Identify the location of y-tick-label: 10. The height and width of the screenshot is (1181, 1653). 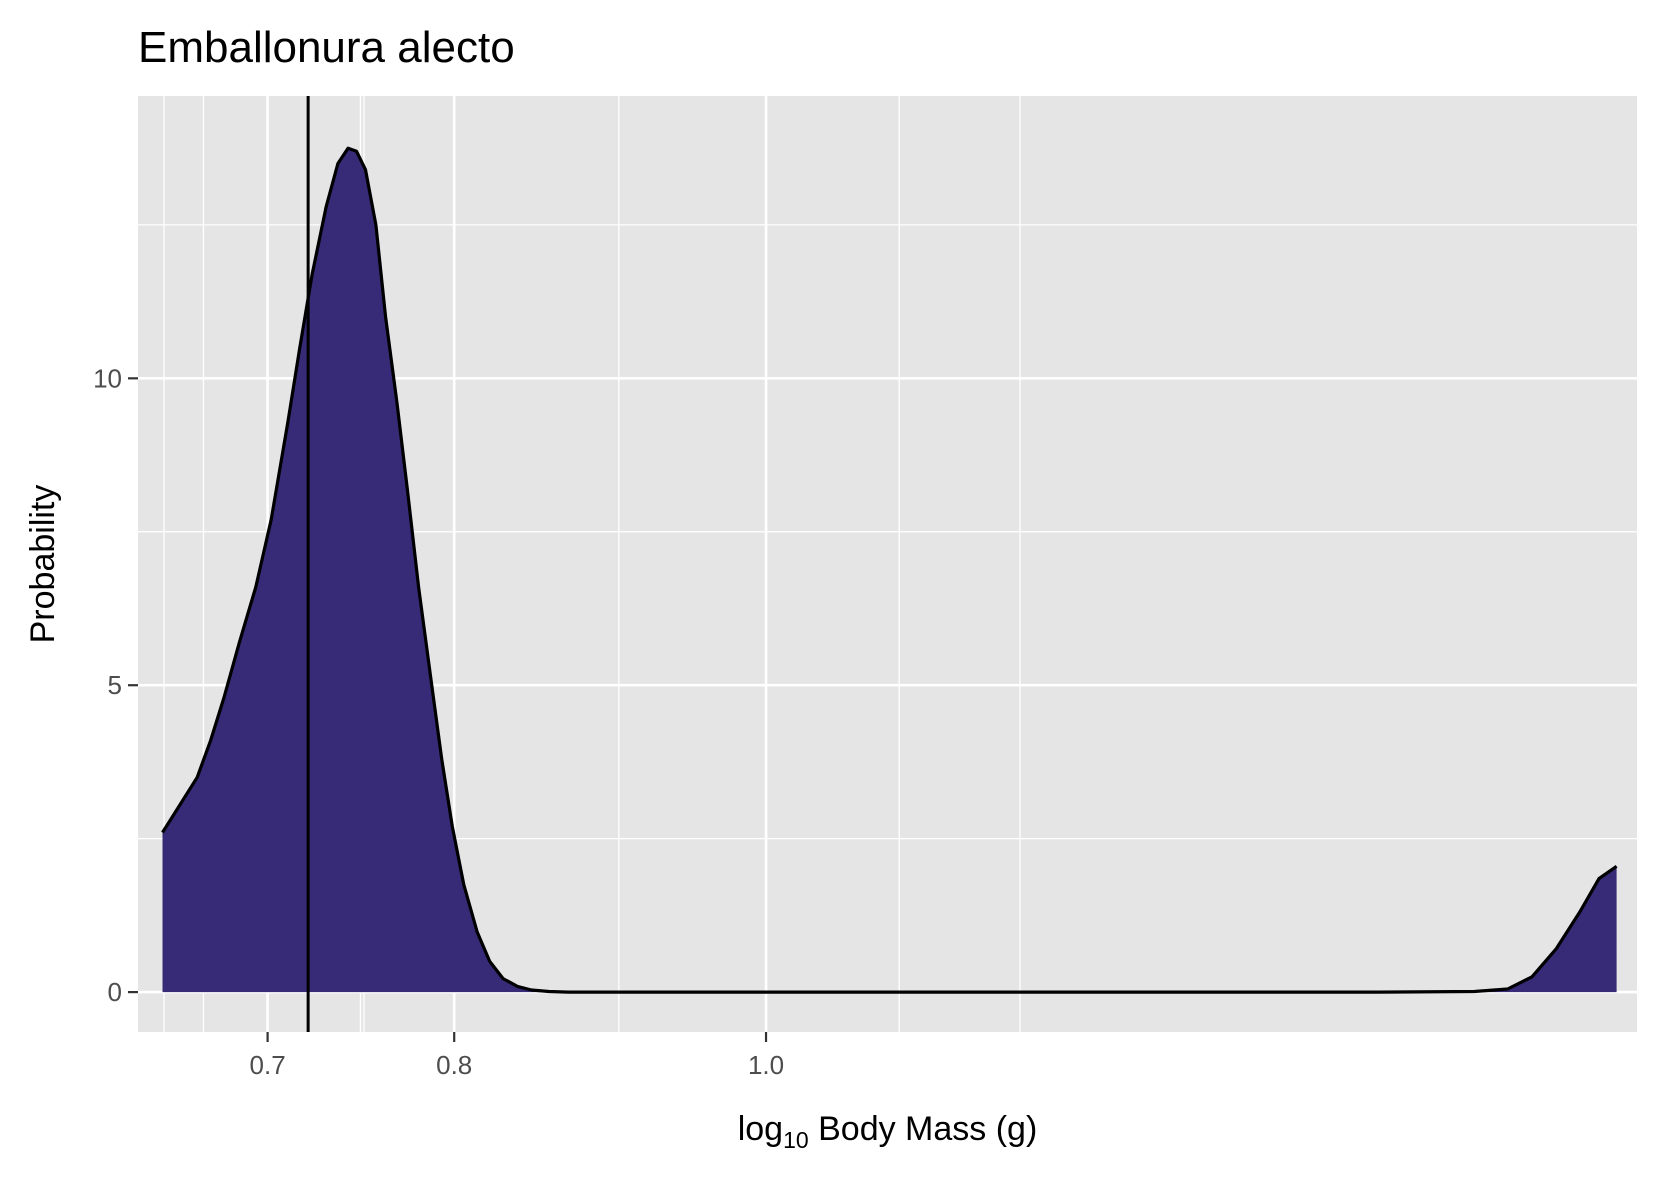
(107, 378).